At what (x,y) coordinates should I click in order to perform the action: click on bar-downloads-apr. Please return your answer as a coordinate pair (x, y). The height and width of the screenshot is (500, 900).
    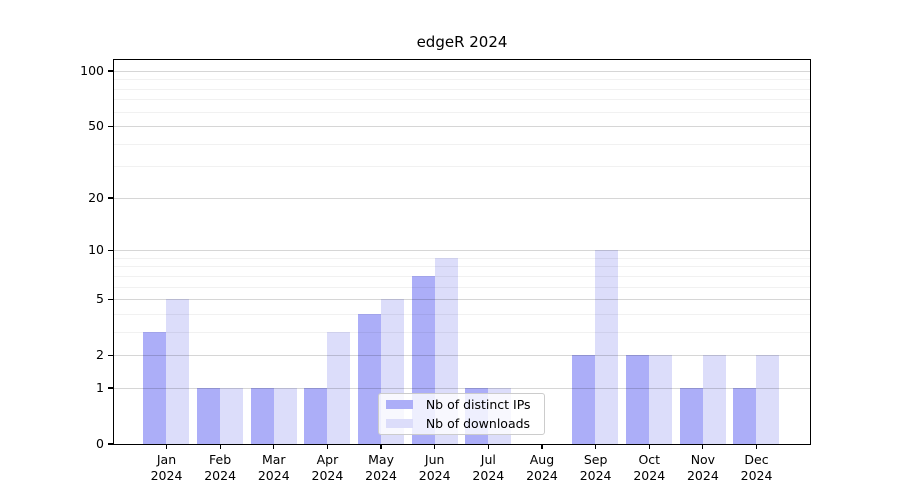
    Looking at the image, I should click on (339, 387).